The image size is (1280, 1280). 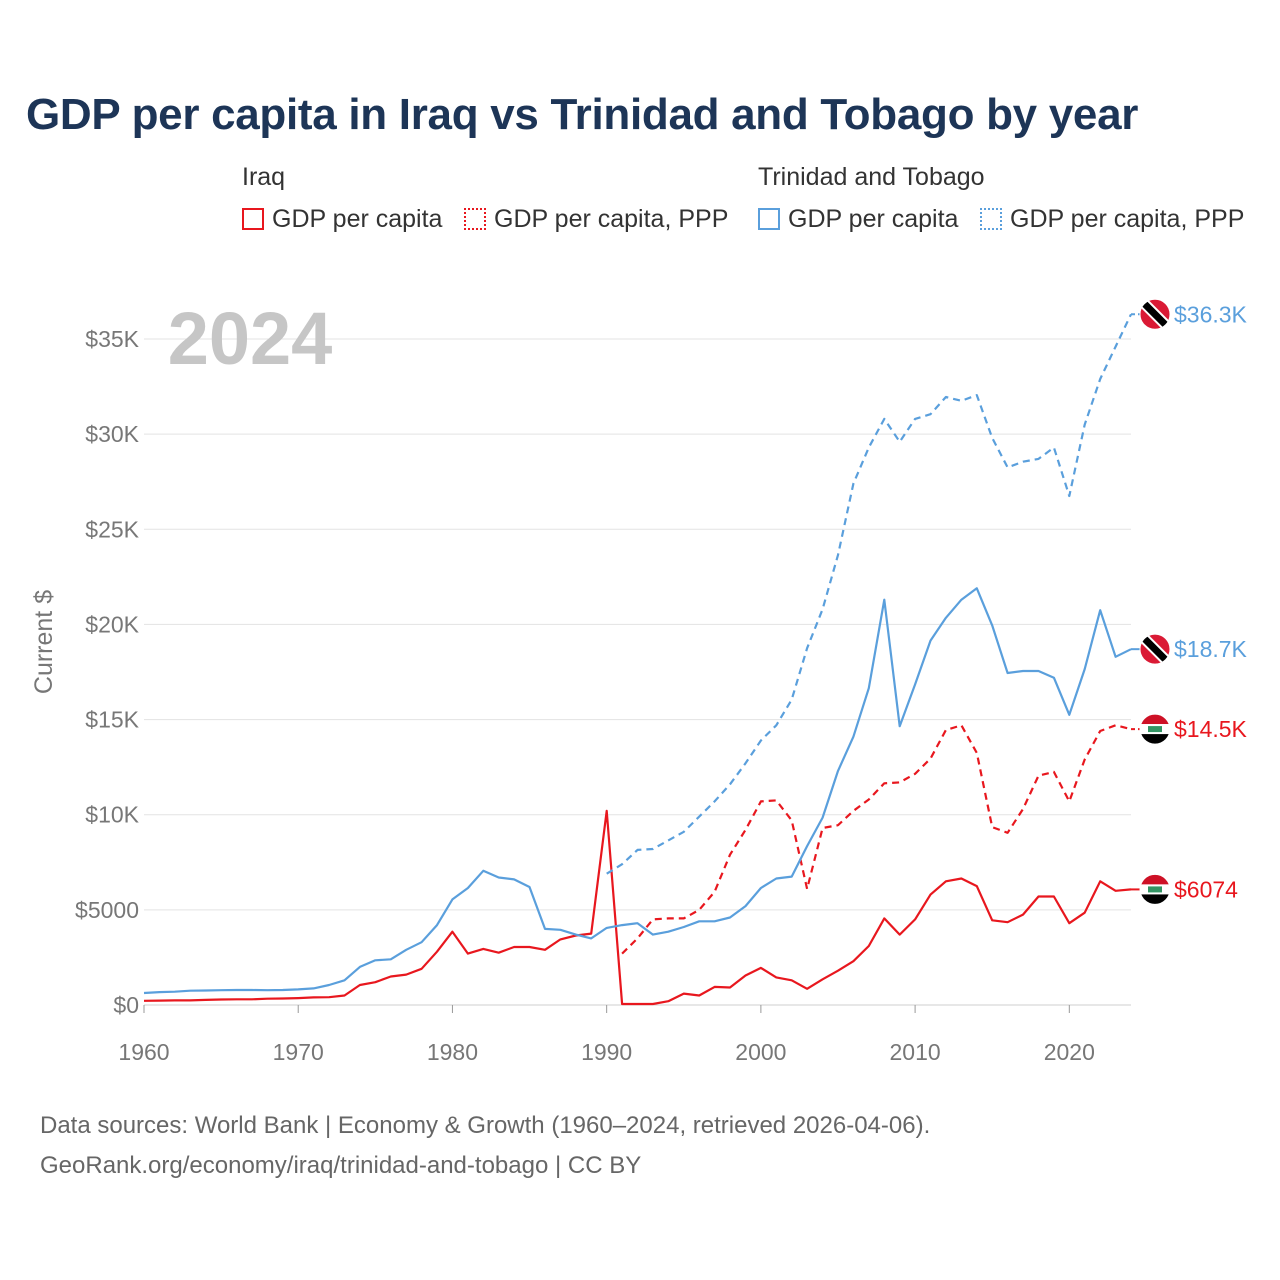 I want to click on legend-item-iraq-gdp: GDP per capita, so click(x=342, y=219).